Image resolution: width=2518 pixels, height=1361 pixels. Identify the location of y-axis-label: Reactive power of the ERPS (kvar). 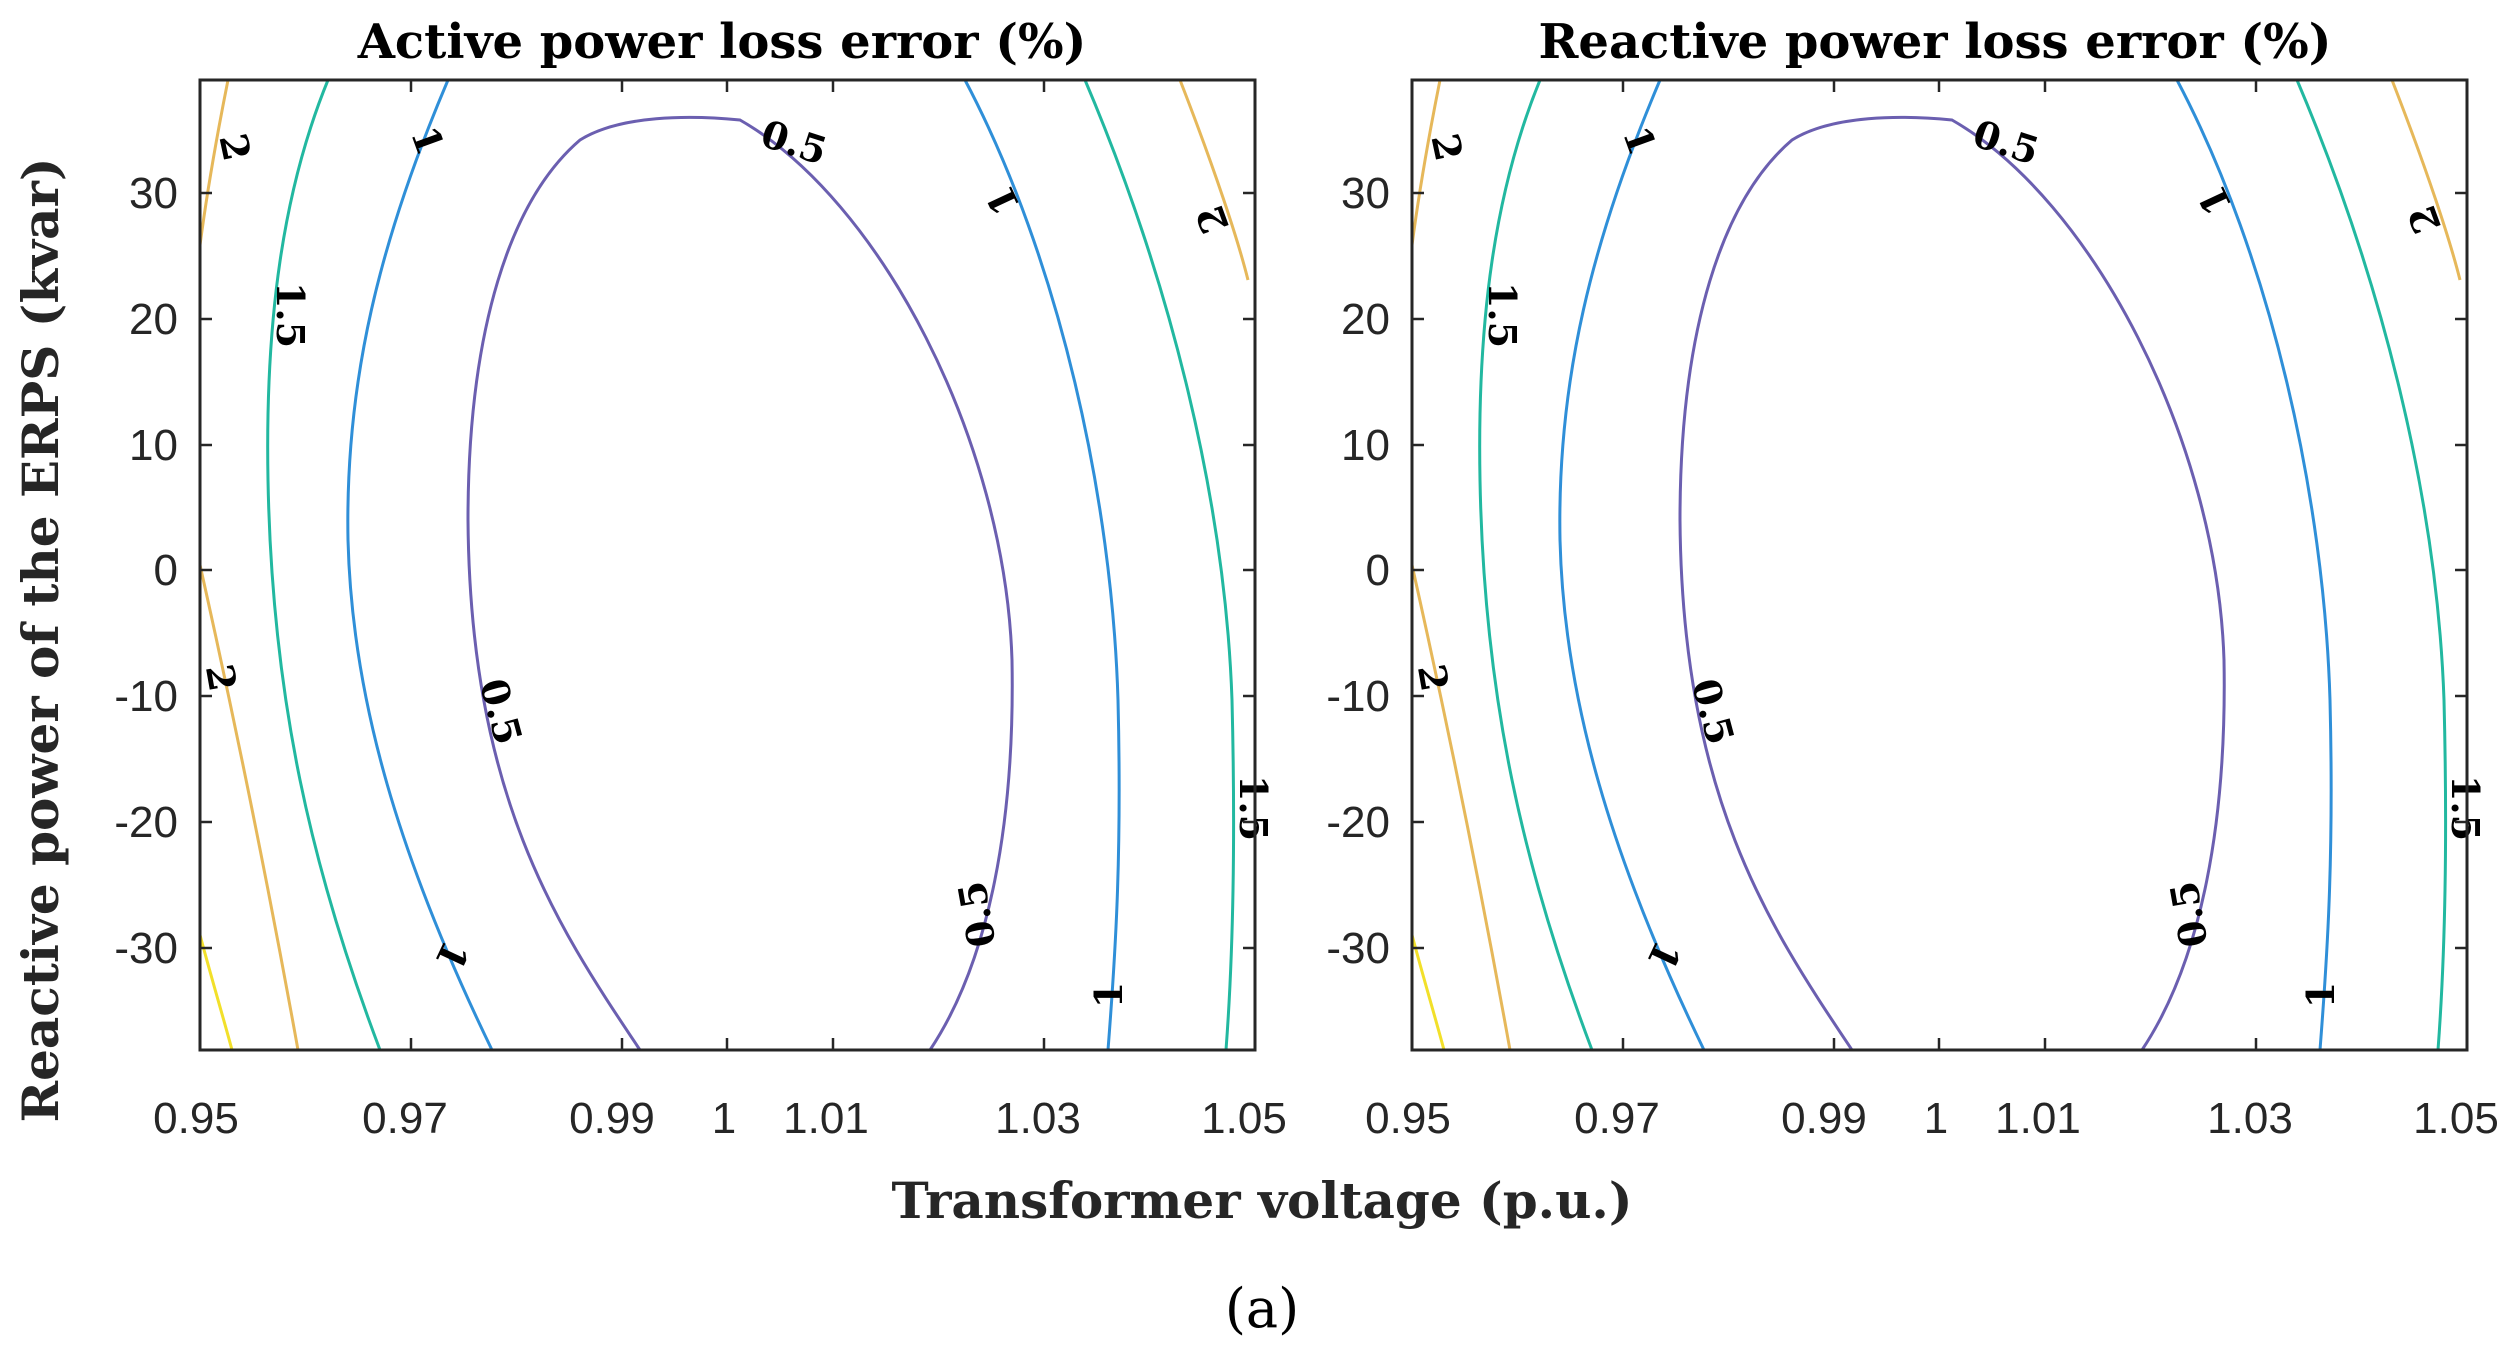
(40, 640).